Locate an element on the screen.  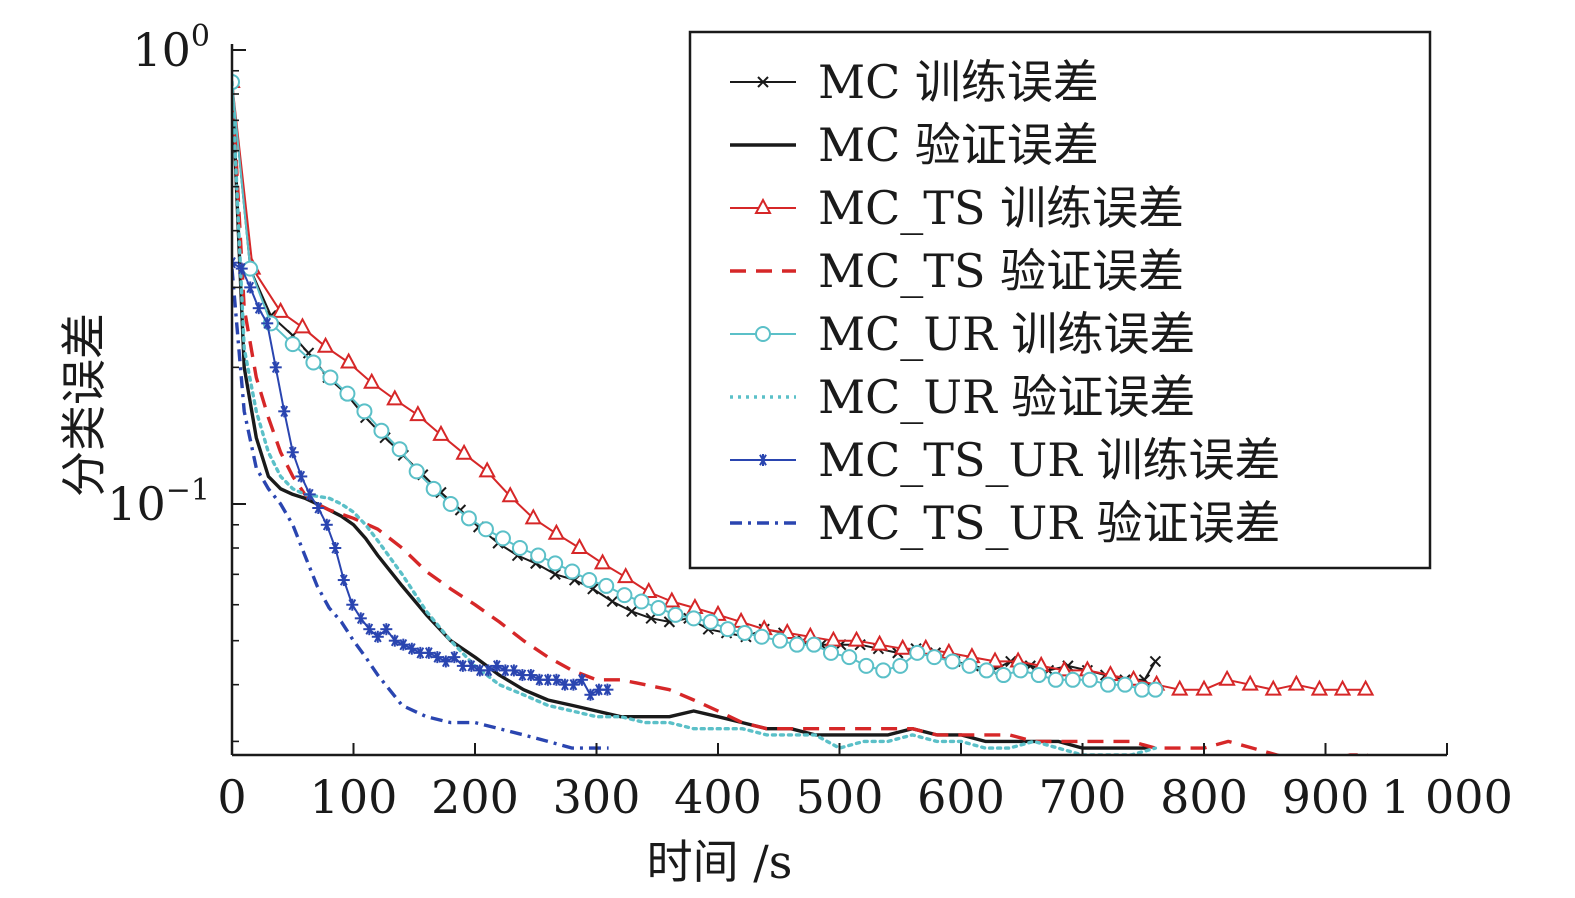
legend-item: MC_TS 训练误差 is located at coordinates (957, 208).